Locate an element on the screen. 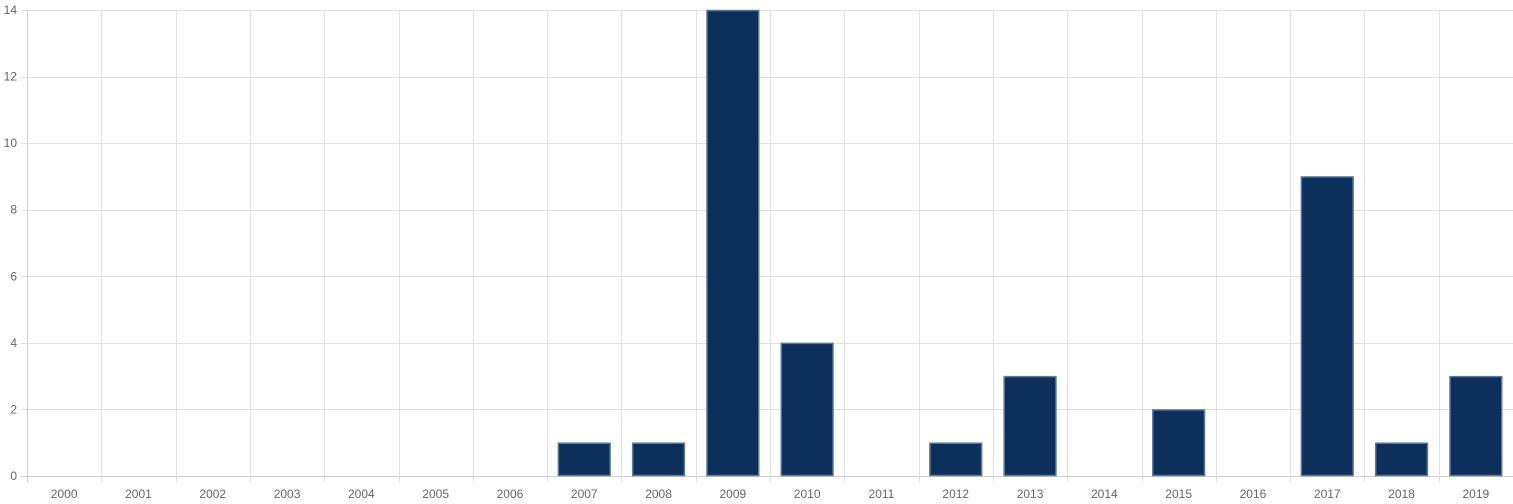 The height and width of the screenshot is (504, 1513). x-tick-label: 2002 is located at coordinates (212, 494).